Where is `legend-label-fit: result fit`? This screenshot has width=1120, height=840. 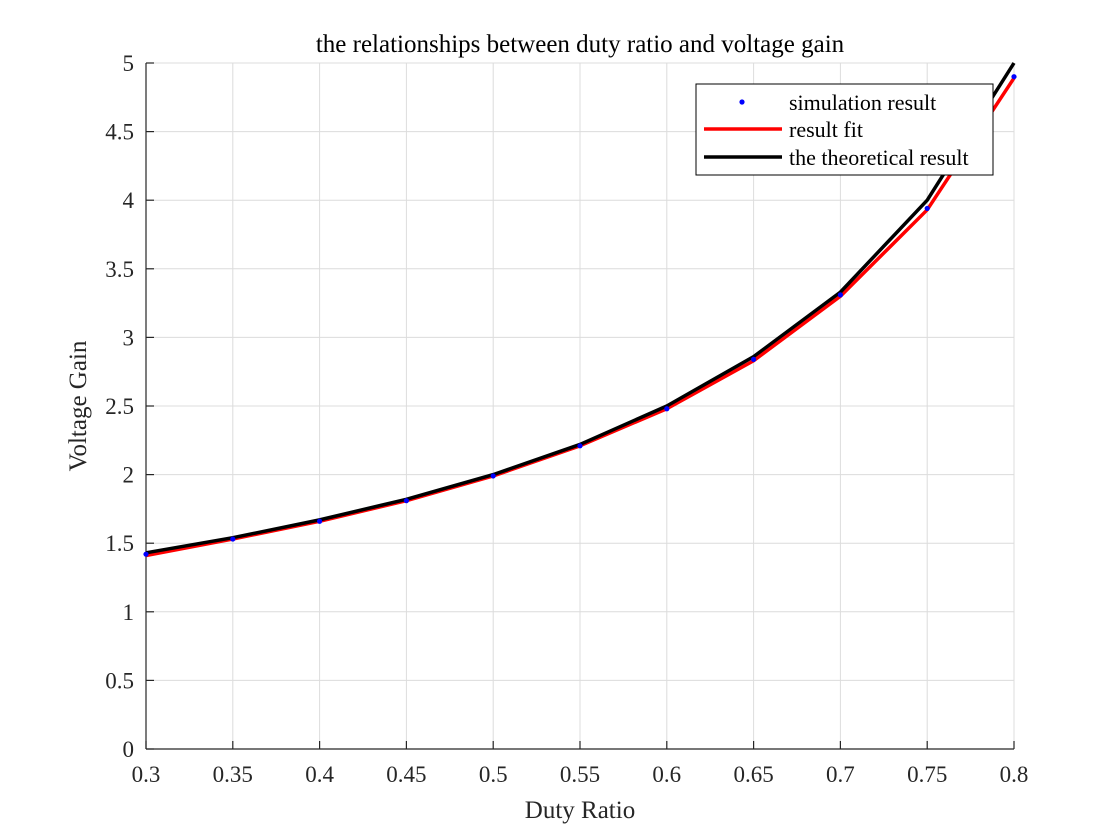
legend-label-fit: result fit is located at coordinates (826, 129).